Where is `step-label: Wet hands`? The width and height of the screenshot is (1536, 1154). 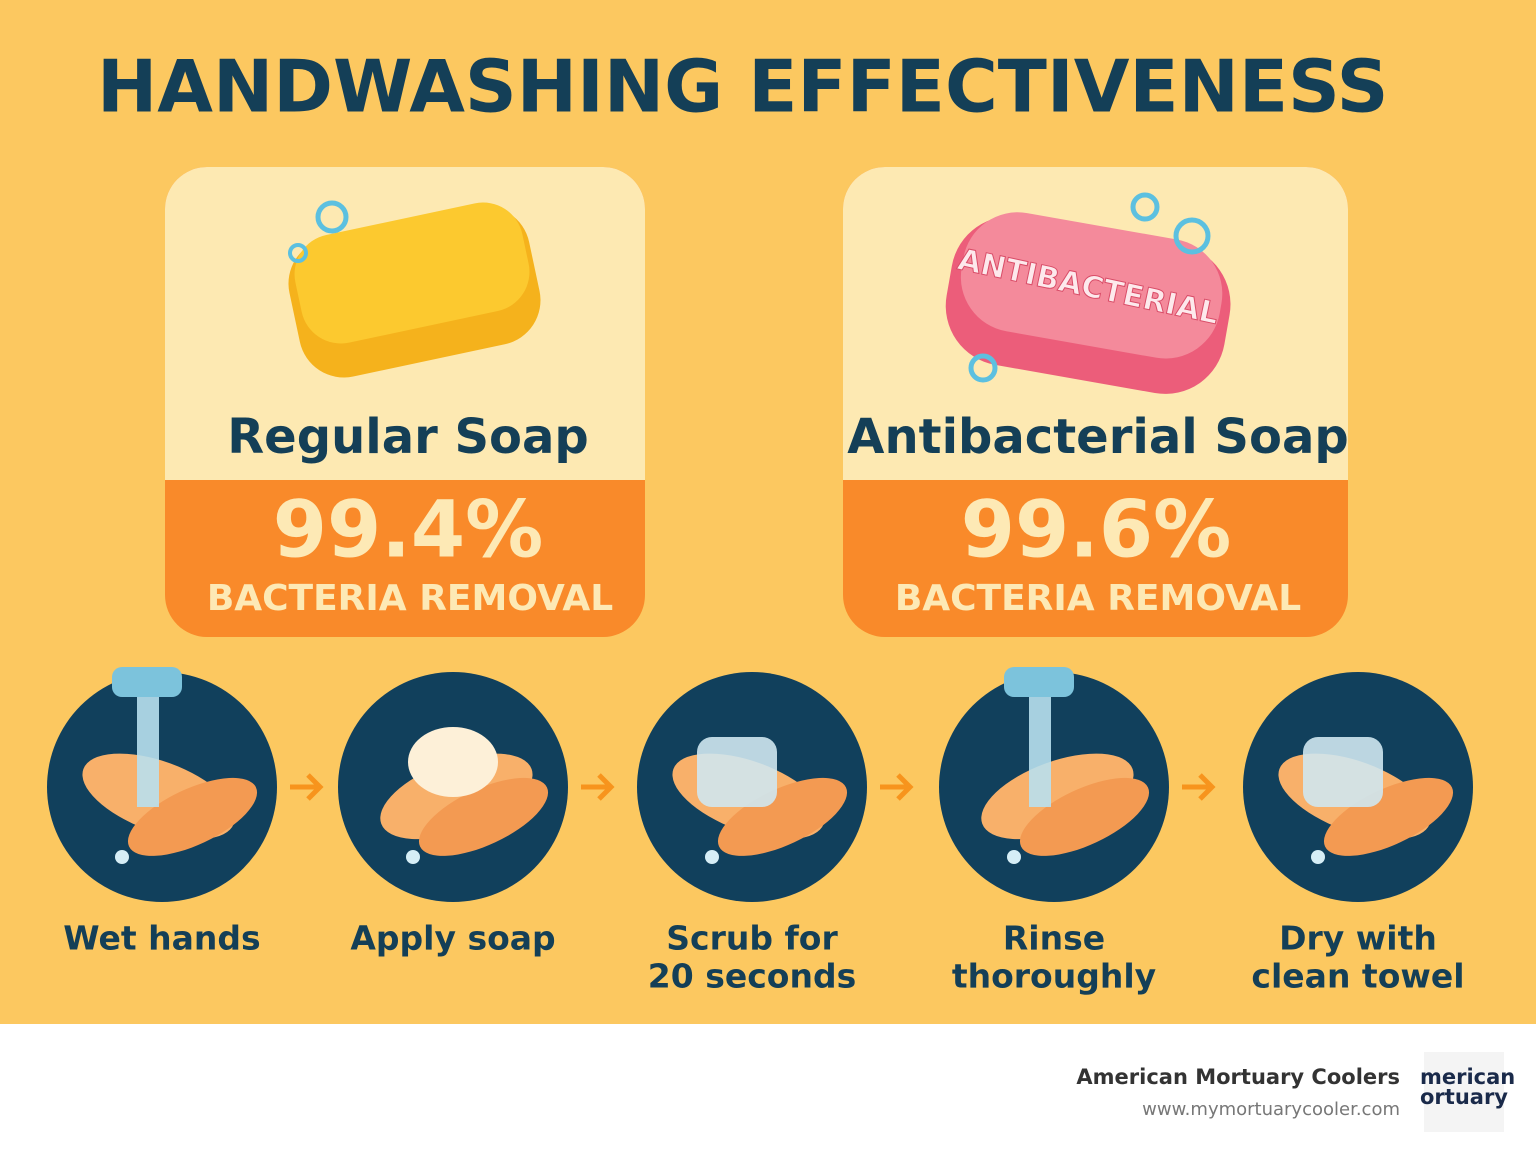 step-label: Wet hands is located at coordinates (161, 938).